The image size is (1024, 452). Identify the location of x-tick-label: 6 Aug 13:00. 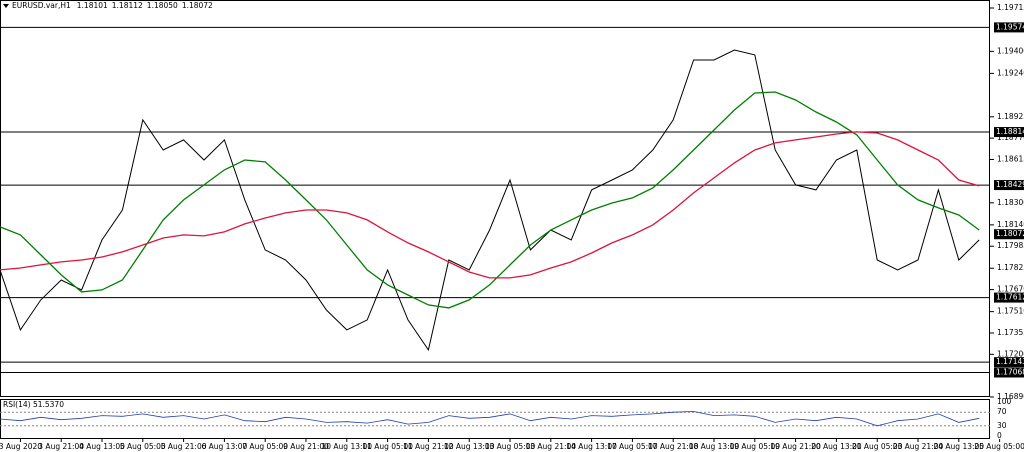
(224, 446).